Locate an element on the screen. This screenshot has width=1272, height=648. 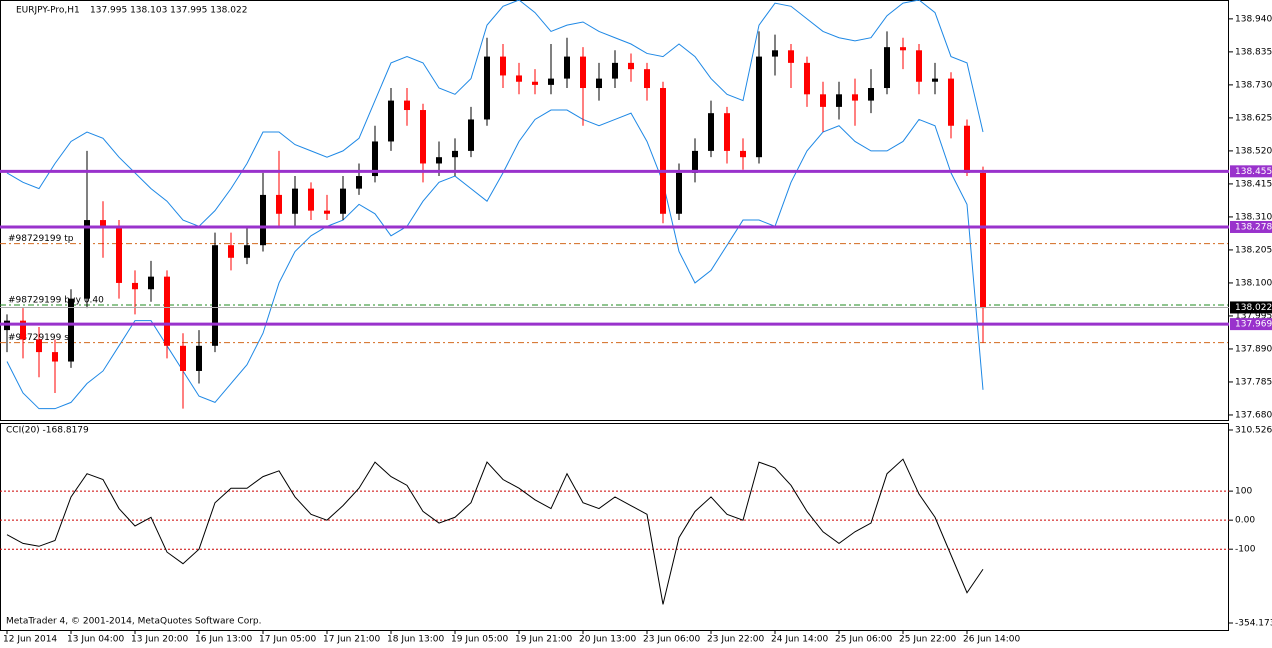
y-tick-label: 137.890 is located at coordinates (1253, 349).